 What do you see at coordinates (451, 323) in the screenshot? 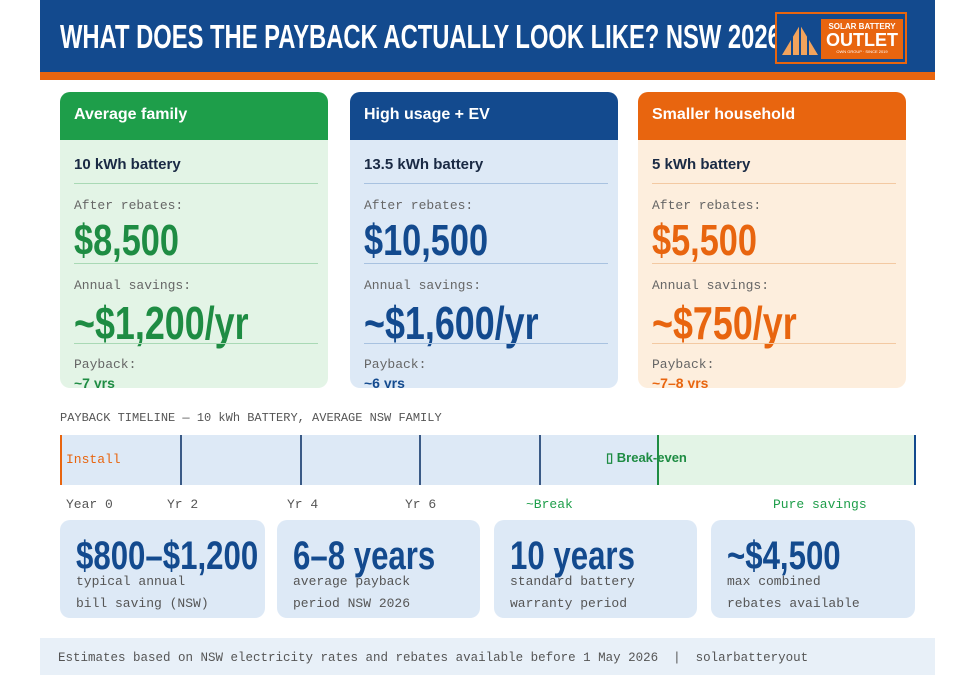
I see `savings-value: ~$1,600/yr` at bounding box center [451, 323].